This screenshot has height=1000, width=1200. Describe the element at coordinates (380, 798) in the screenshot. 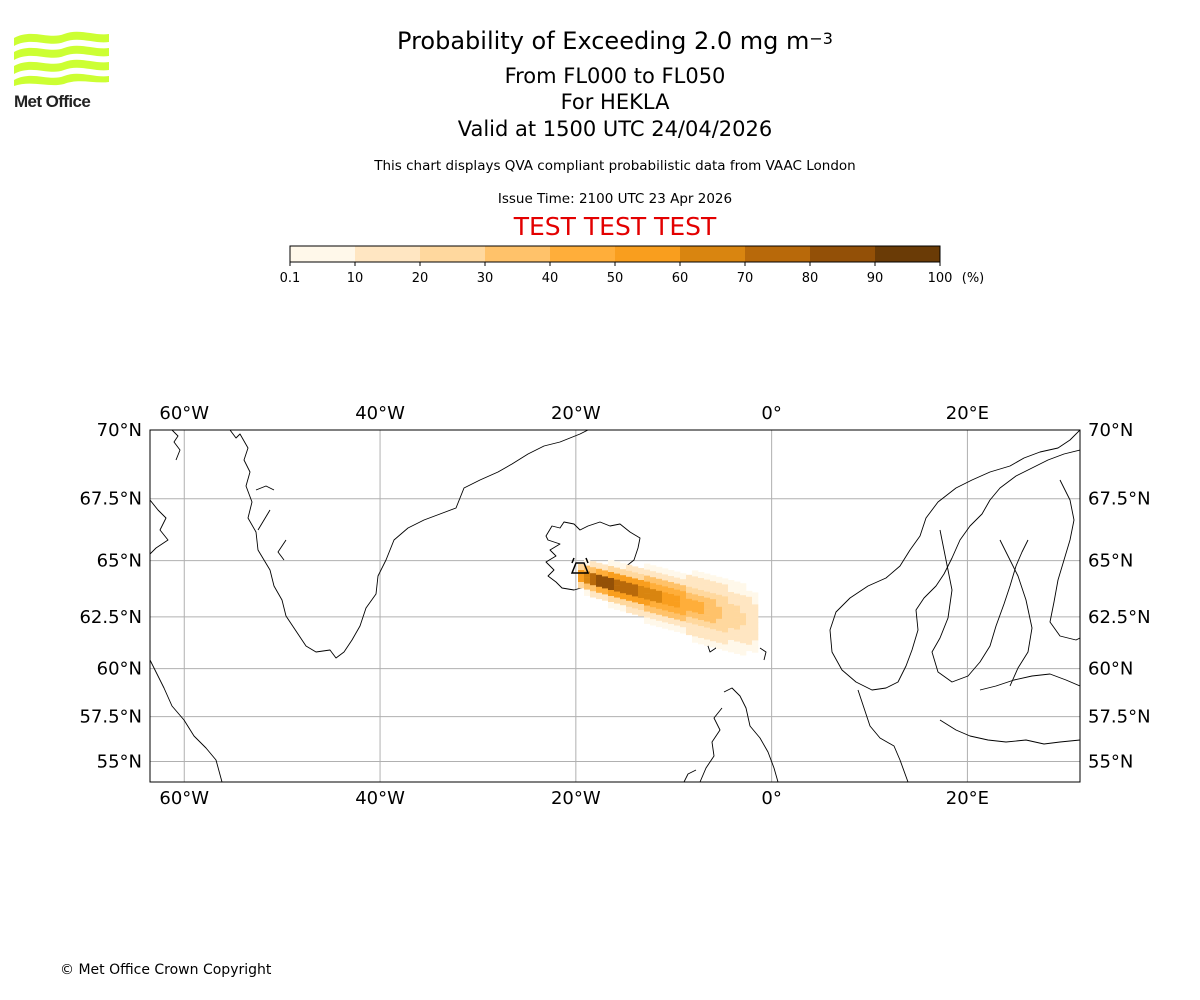

I see `longitude-label: 40°W` at that location.